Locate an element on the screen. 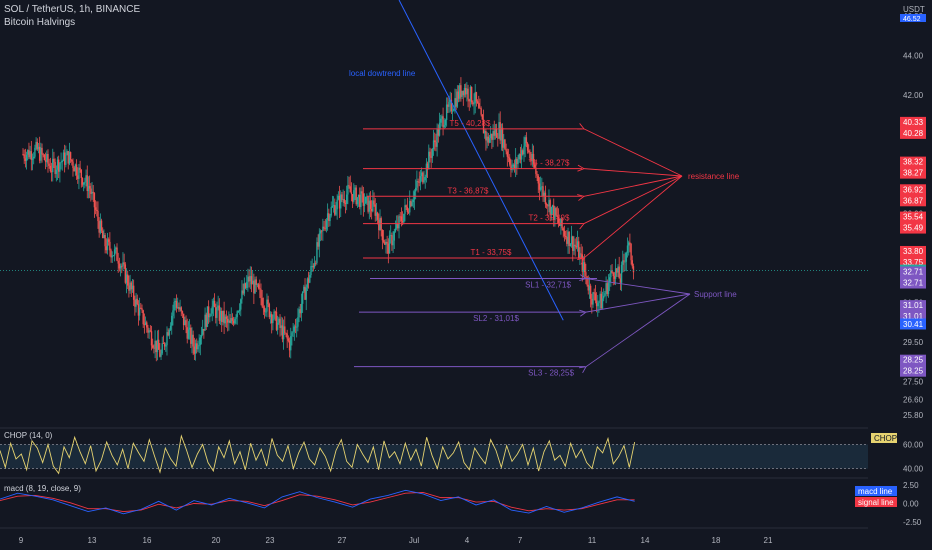  header-price-tag is located at coordinates (913, 18).